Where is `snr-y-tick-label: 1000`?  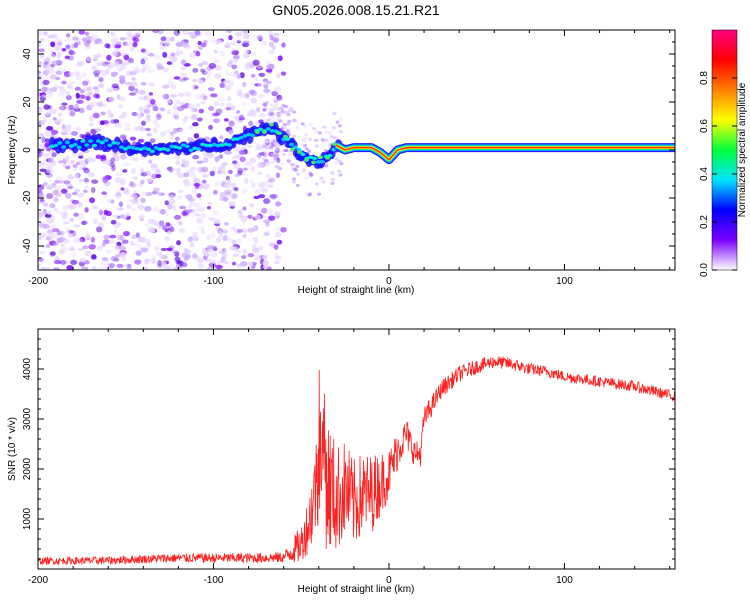
snr-y-tick-label: 1000 is located at coordinates (27, 518).